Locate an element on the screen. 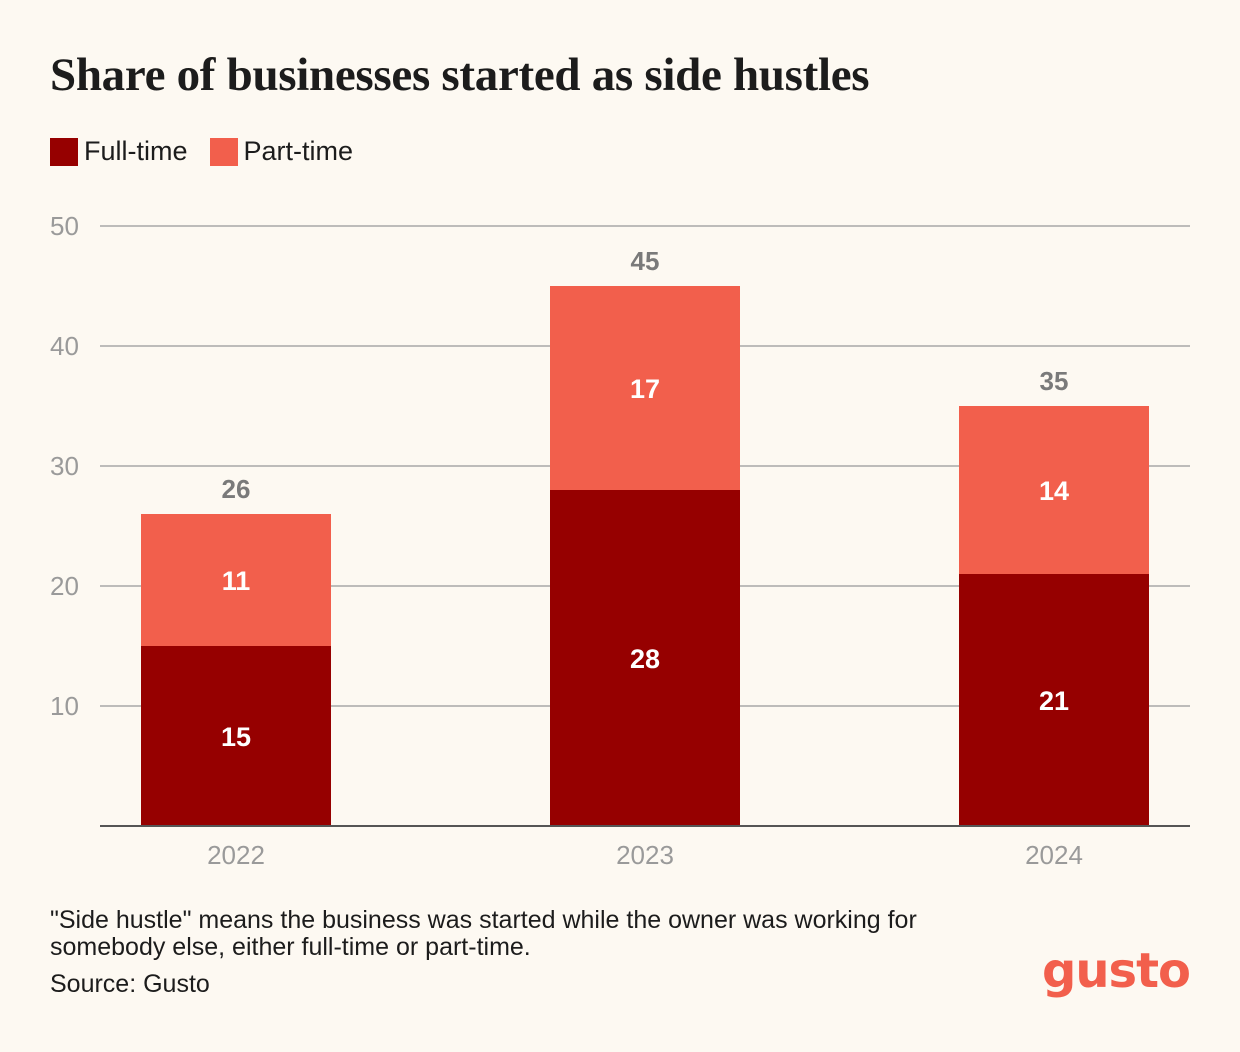  y-tick-label-10: 10 is located at coordinates (64, 706).